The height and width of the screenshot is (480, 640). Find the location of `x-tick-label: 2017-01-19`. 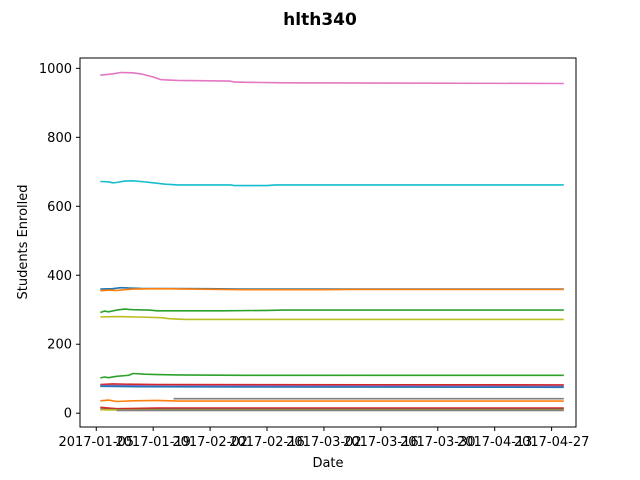

x-tick-label: 2017-01-19 is located at coordinates (153, 442).